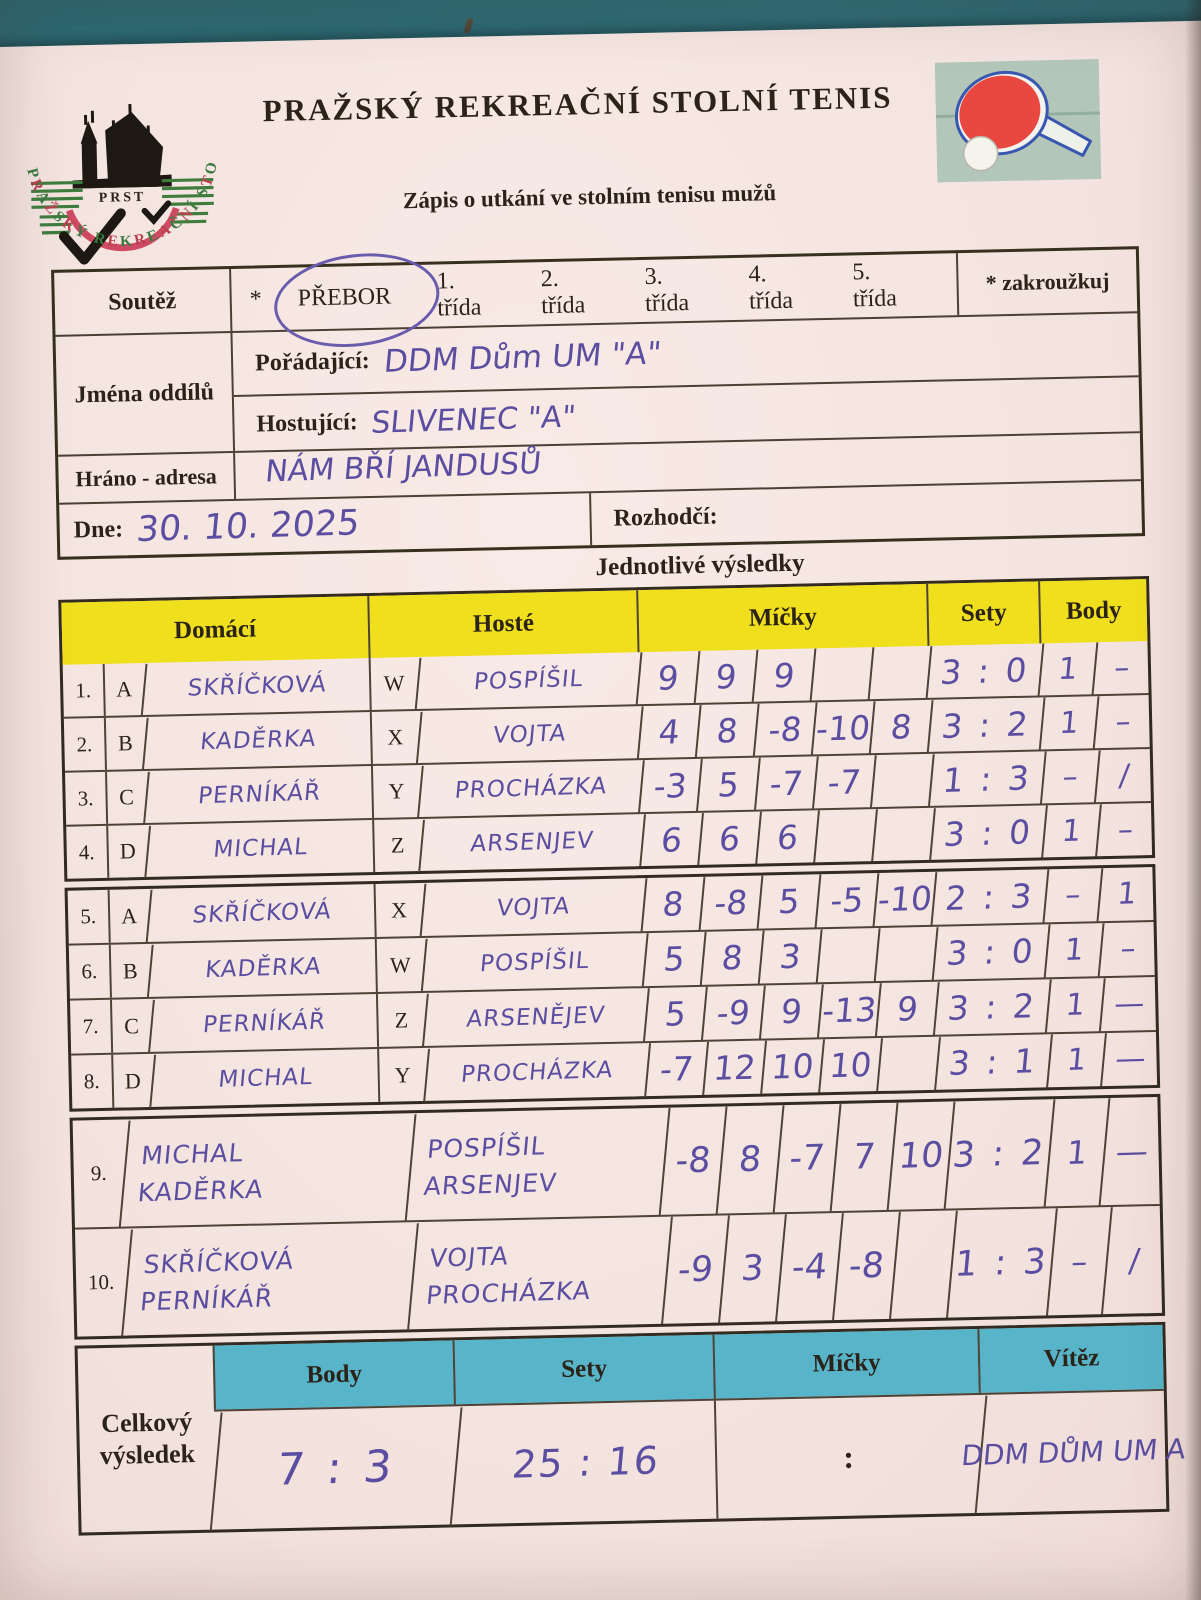 This screenshot has width=1201, height=1600. Describe the element at coordinates (585, 1462) in the screenshot. I see `summary-sety-value: 25 : 16` at that location.